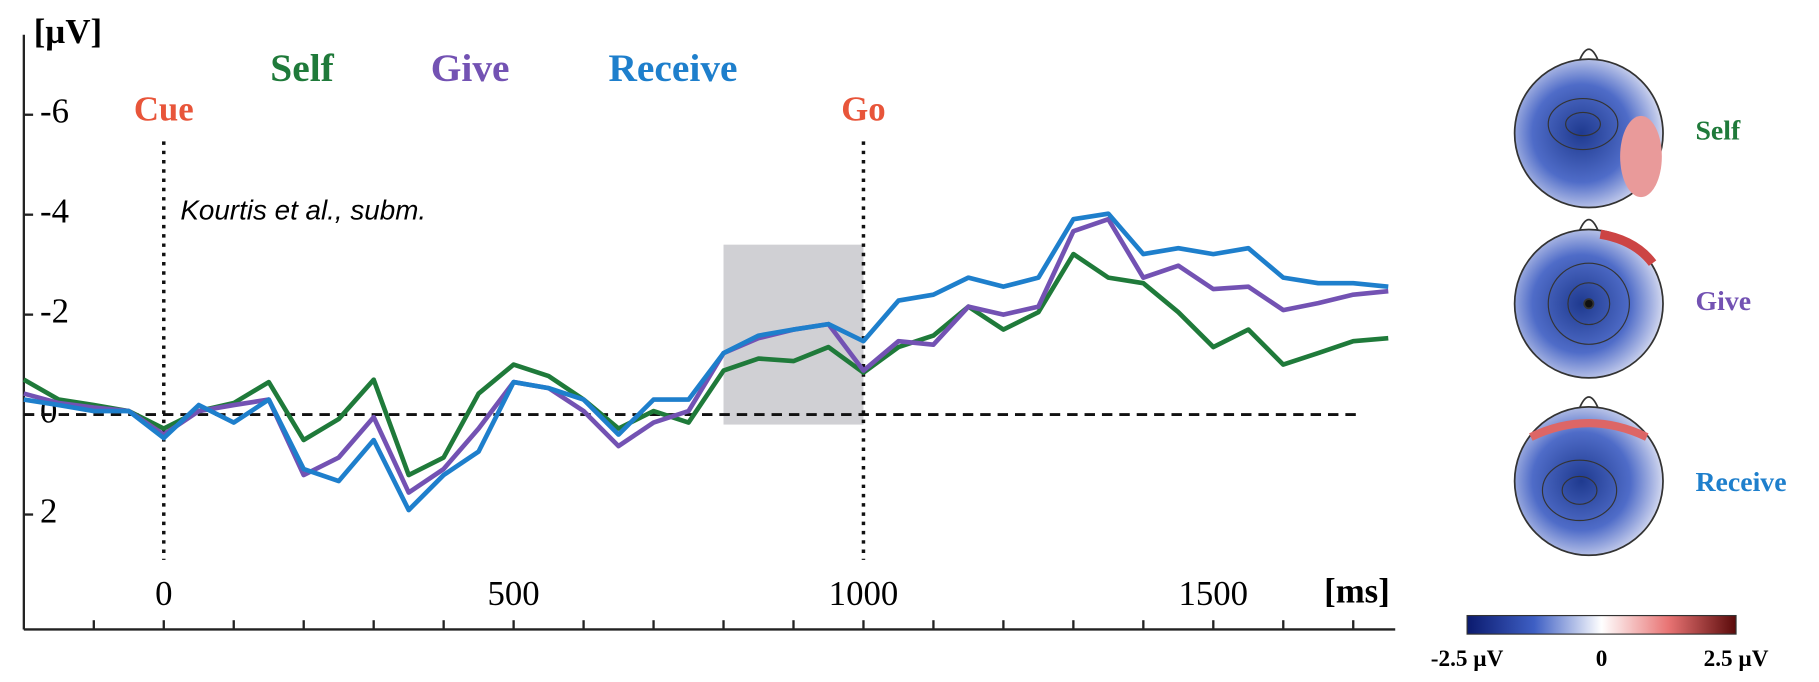  What do you see at coordinates (164, 108) in the screenshot?
I see `event-label: Cue` at bounding box center [164, 108].